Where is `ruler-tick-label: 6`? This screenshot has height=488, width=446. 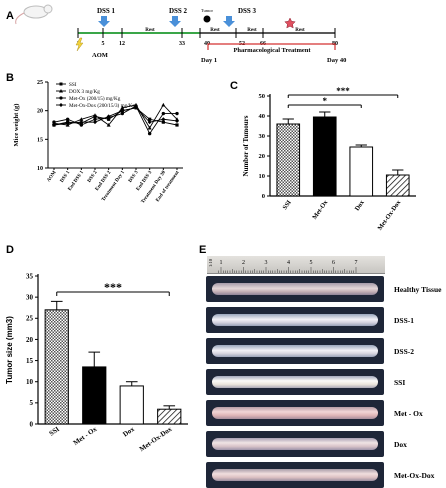 ruler-tick-label: 6 is located at coordinates (333, 263).